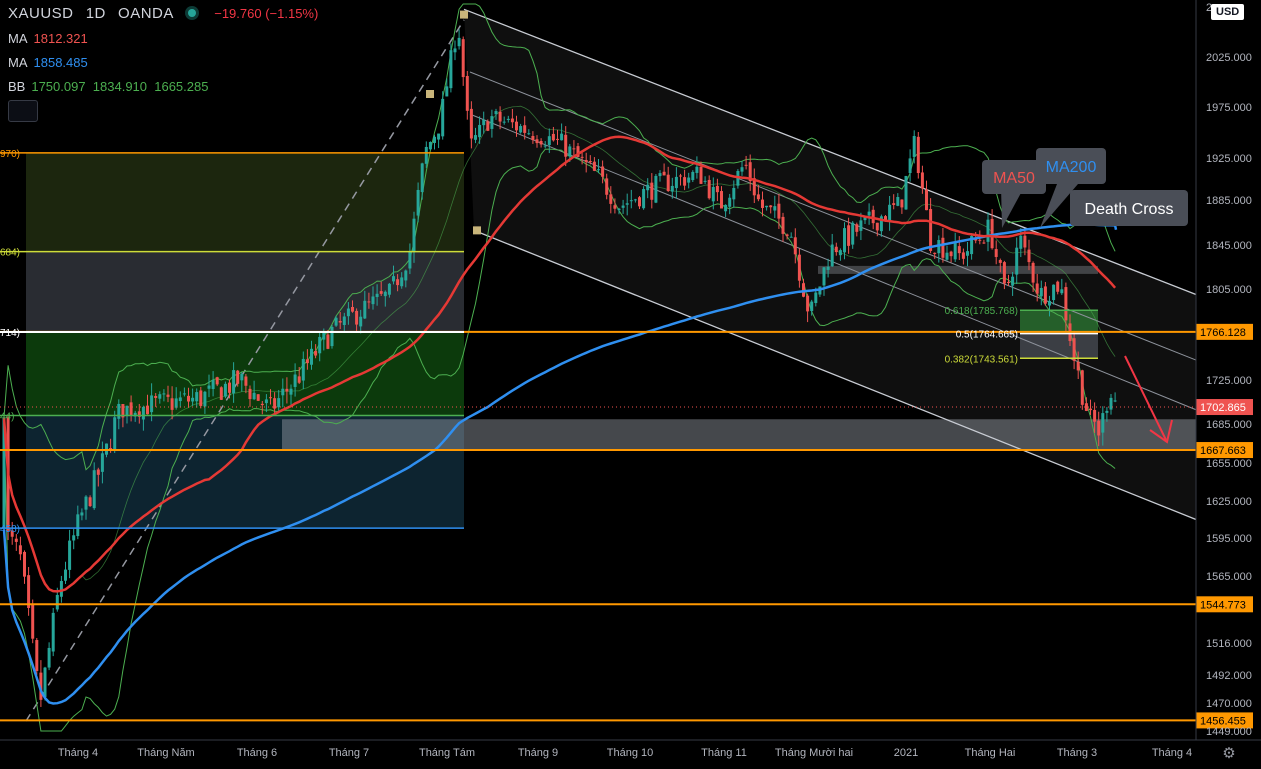 This screenshot has width=1261, height=769. Describe the element at coordinates (464, 14) in the screenshot. I see `drawing-handle` at that location.